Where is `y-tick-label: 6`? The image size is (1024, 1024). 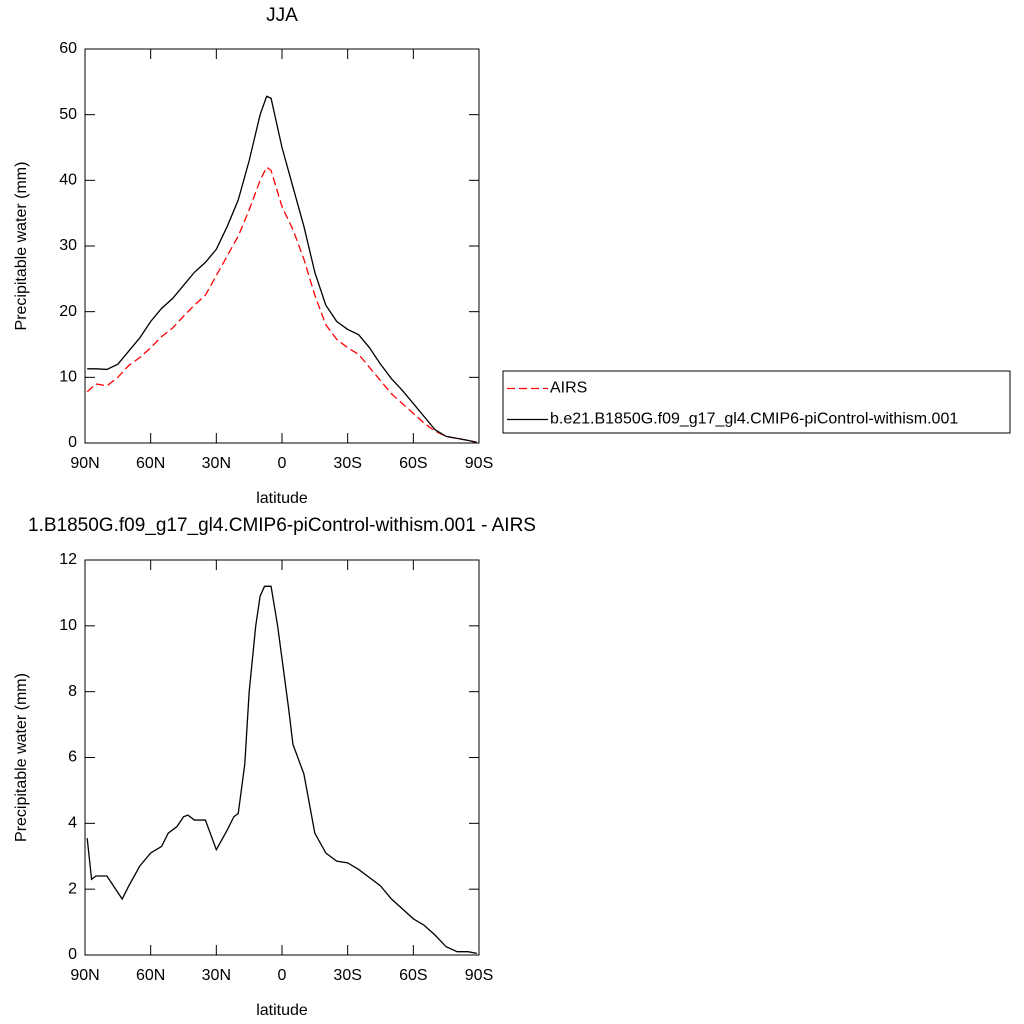 y-tick-label: 6 is located at coordinates (72, 757).